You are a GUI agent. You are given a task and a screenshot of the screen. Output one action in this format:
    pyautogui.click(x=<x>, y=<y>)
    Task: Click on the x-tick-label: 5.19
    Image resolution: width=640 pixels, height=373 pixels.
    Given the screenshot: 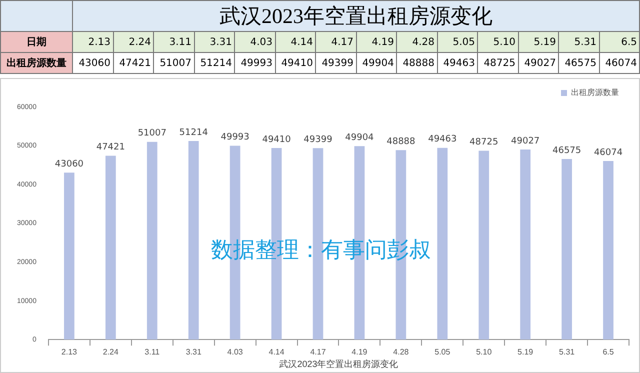 What is the action you would take?
    pyautogui.click(x=526, y=352)
    